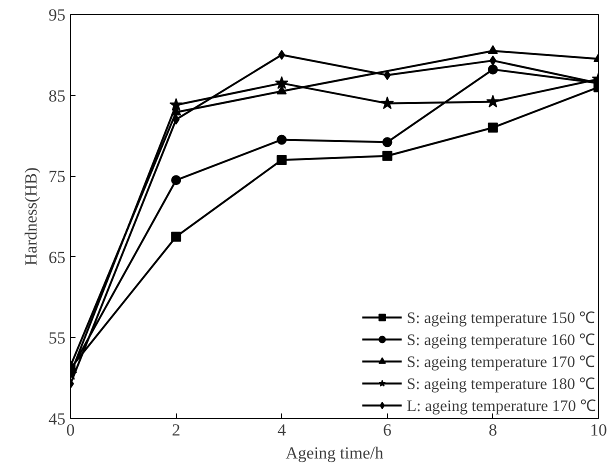 The height and width of the screenshot is (471, 614). I want to click on x-tick-label: 0, so click(70, 430).